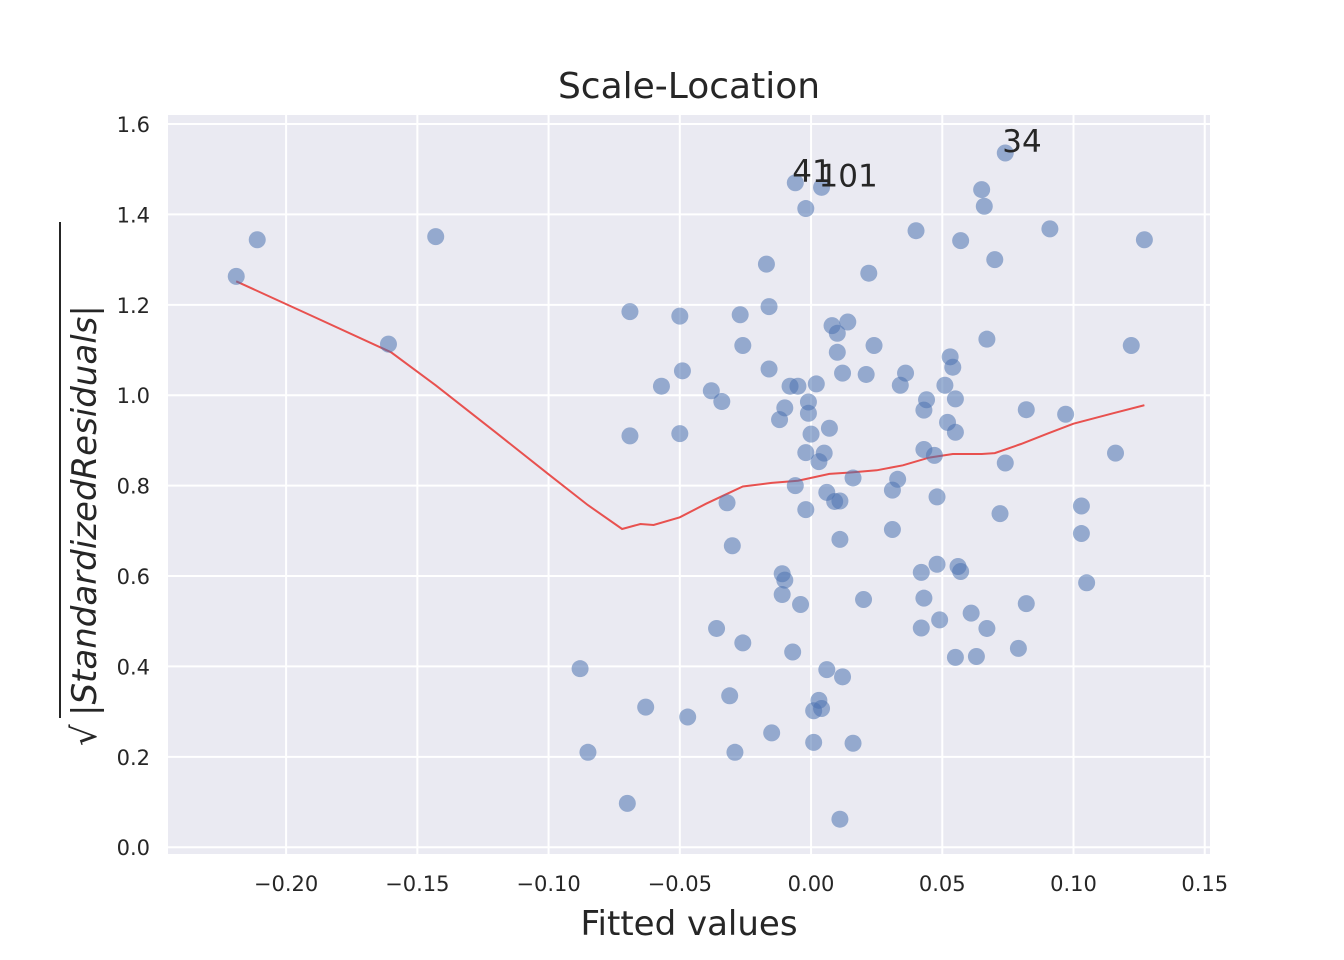 This screenshot has width=1344, height=960. What do you see at coordinates (811, 172) in the screenshot?
I see `point-annotation: 41` at bounding box center [811, 172].